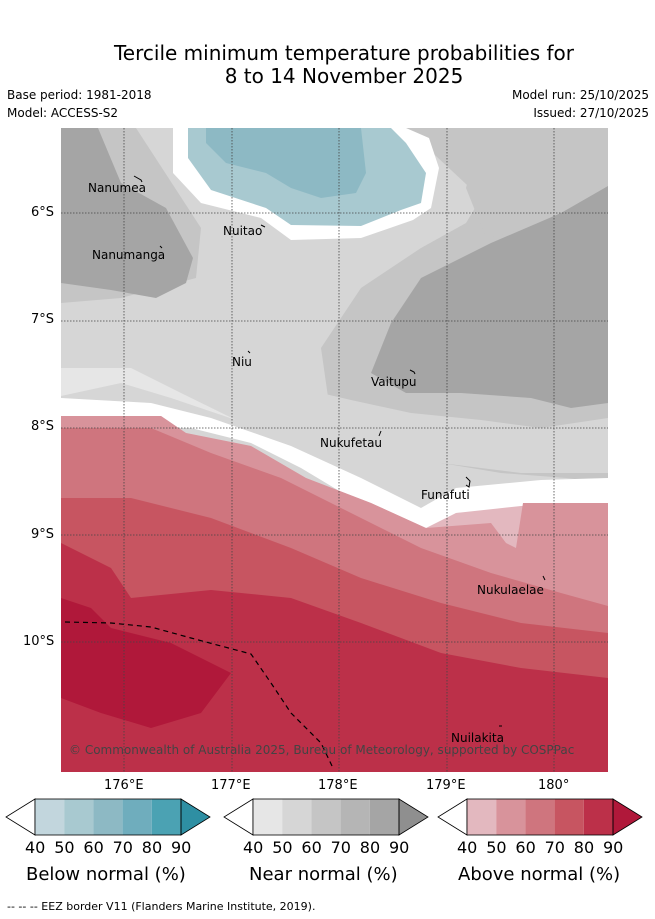 Image resolution: width=655 pixels, height=919 pixels. What do you see at coordinates (340, 847) in the screenshot?
I see `colorbar-near-tick-label: 70` at bounding box center [340, 847].